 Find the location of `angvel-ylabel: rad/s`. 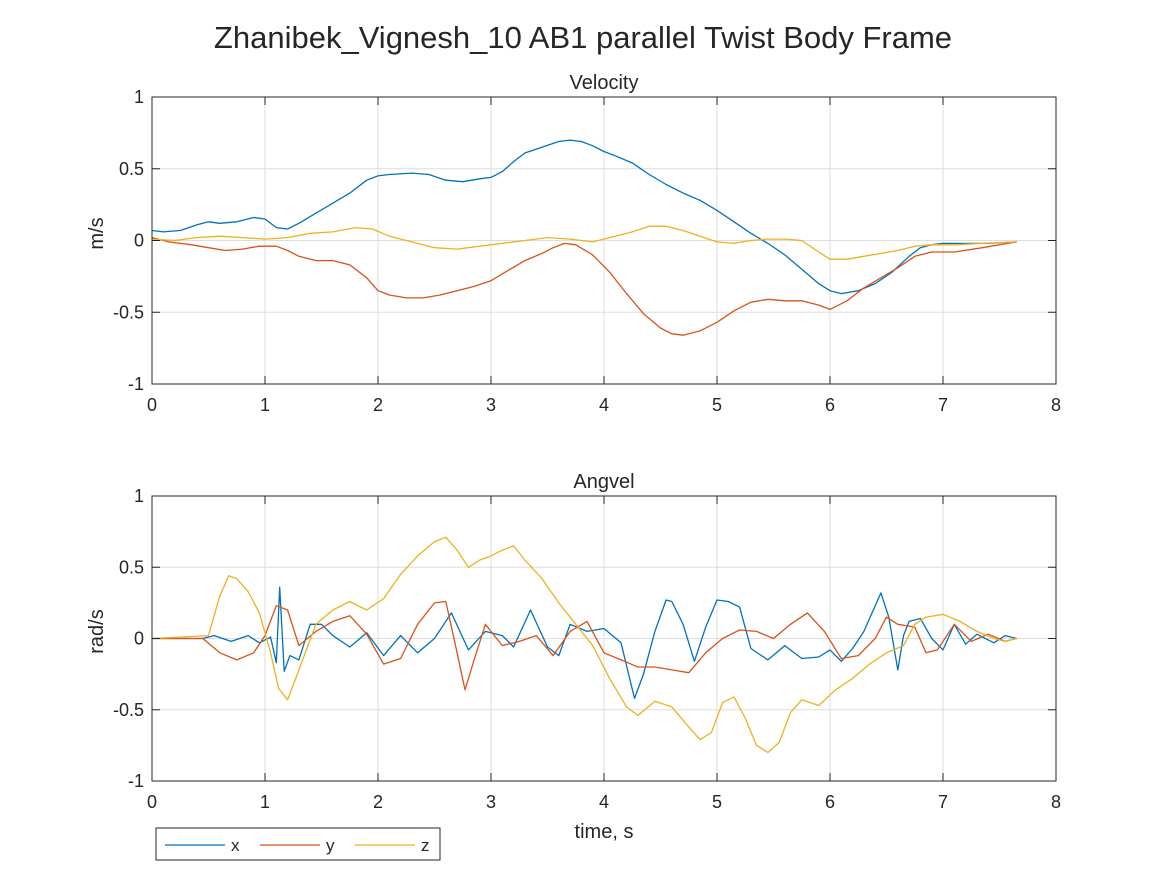

angvel-ylabel: rad/s is located at coordinates (97, 631).